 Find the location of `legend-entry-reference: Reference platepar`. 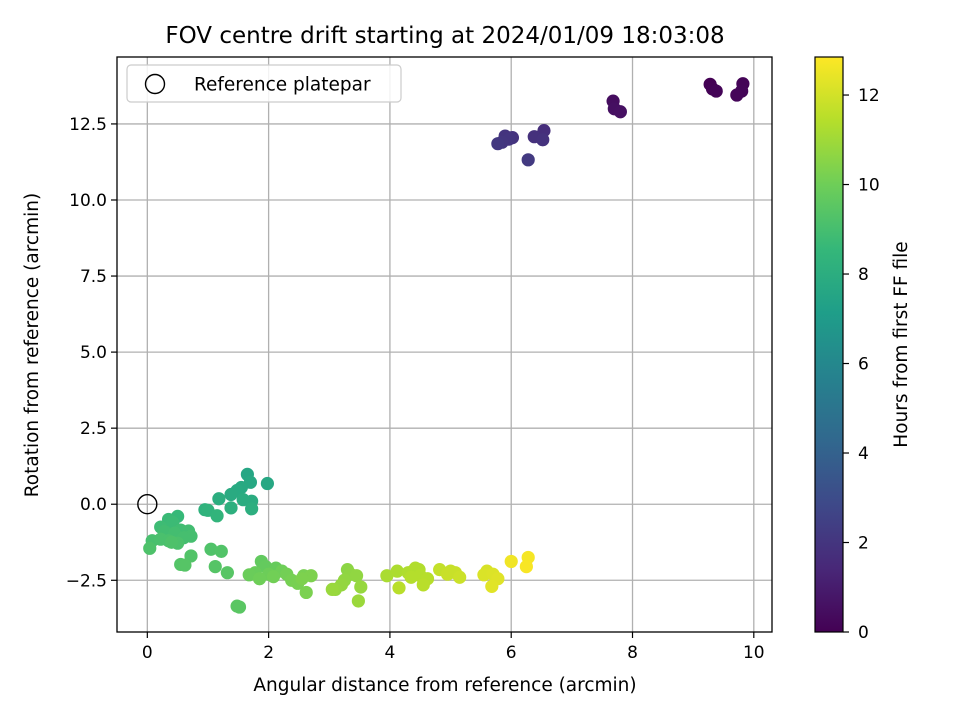

legend-entry-reference: Reference platepar is located at coordinates (282, 85).